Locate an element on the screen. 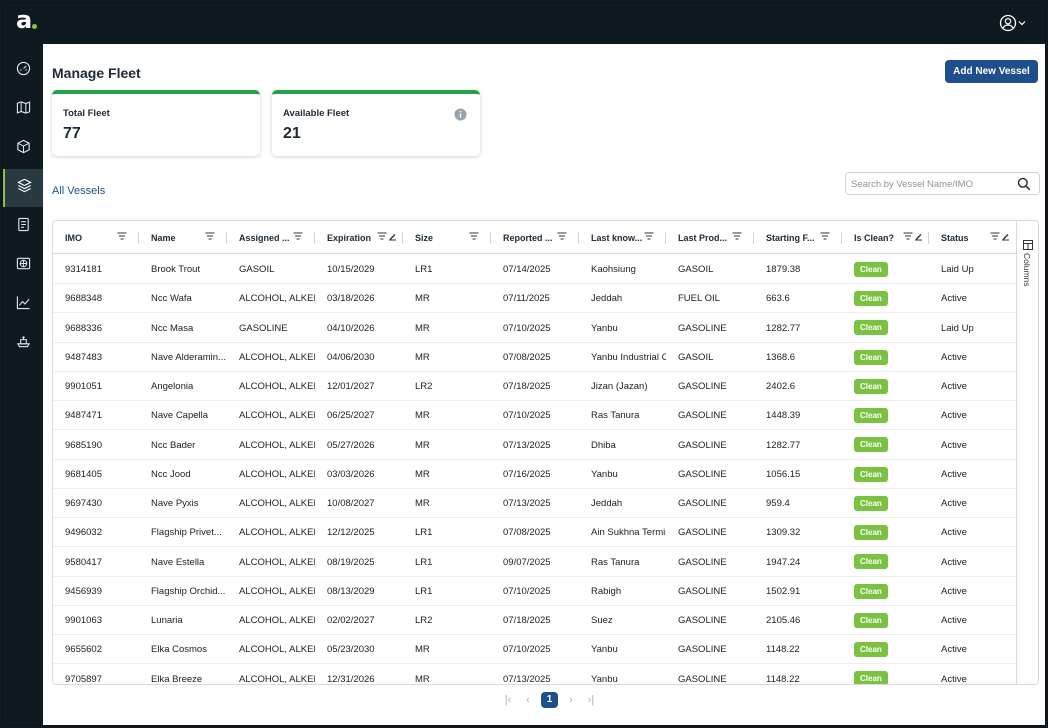 The image size is (1048, 728). info-icon is located at coordinates (460, 114).